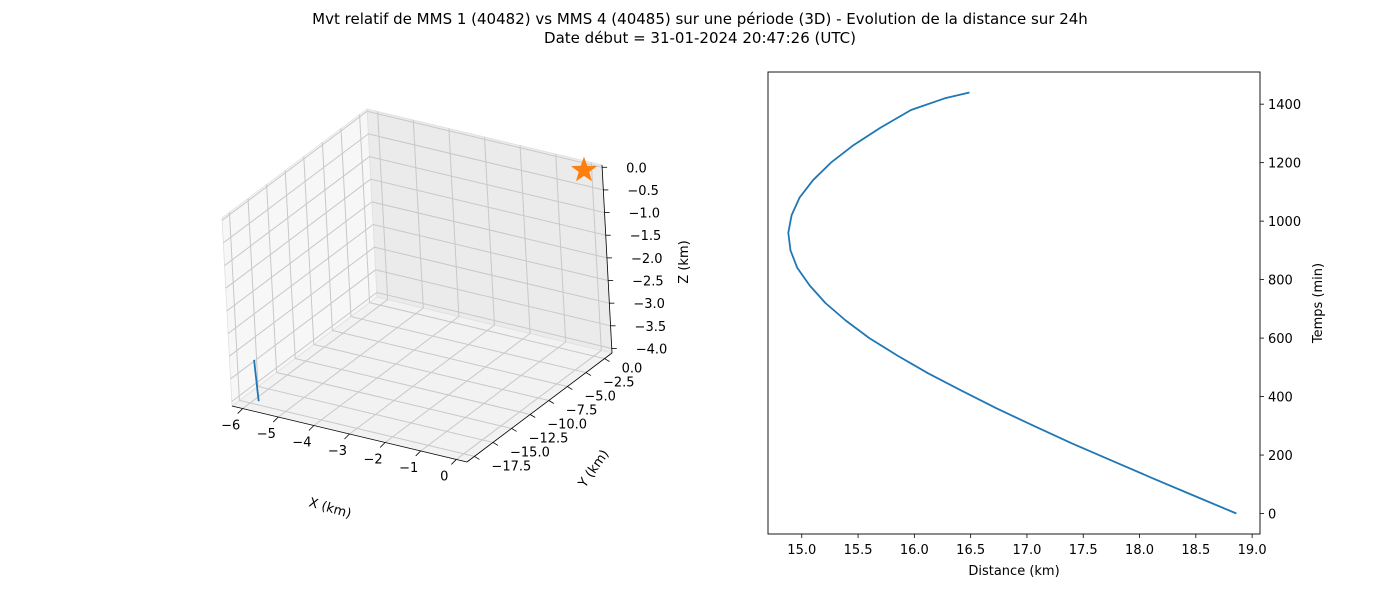  I want to click on y-tick-label: 0, so click(1272, 515).